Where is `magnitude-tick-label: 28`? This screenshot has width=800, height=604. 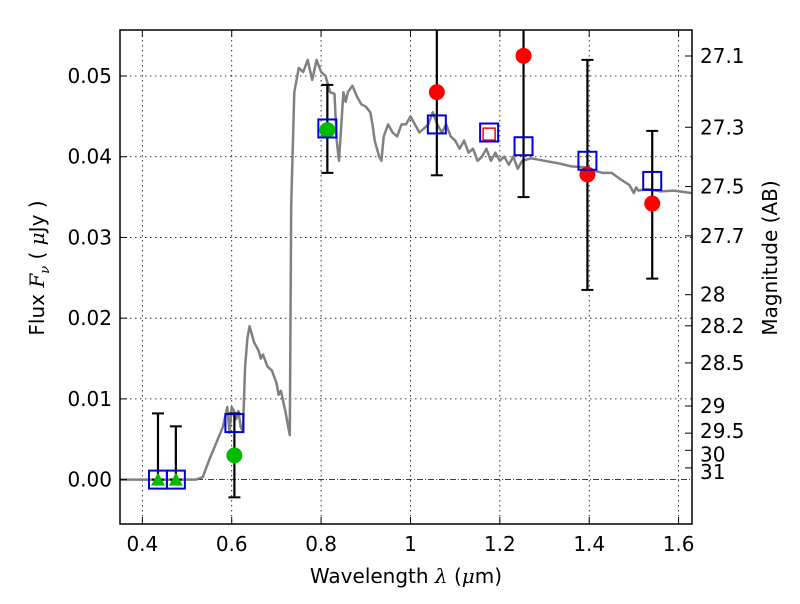 magnitude-tick-label: 28 is located at coordinates (712, 295).